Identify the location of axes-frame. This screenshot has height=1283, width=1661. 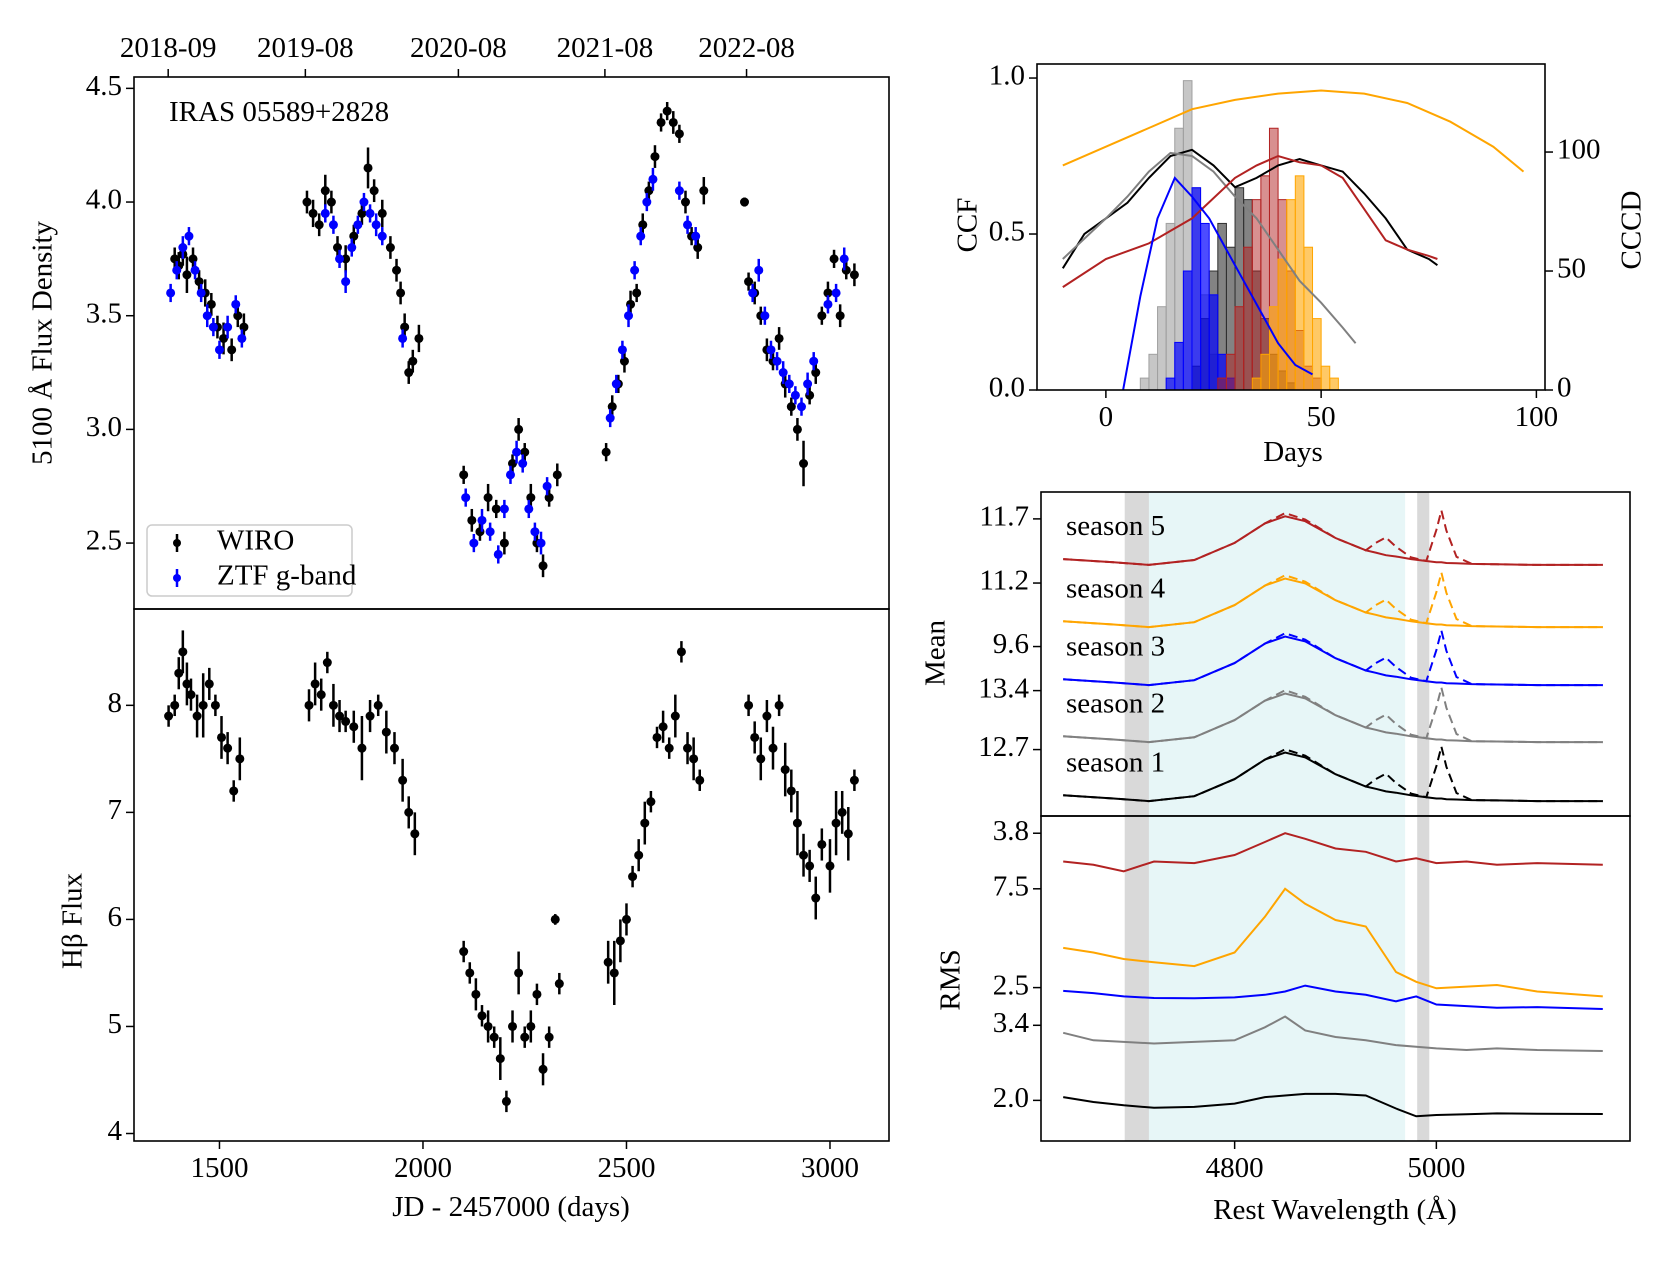
(1291, 227).